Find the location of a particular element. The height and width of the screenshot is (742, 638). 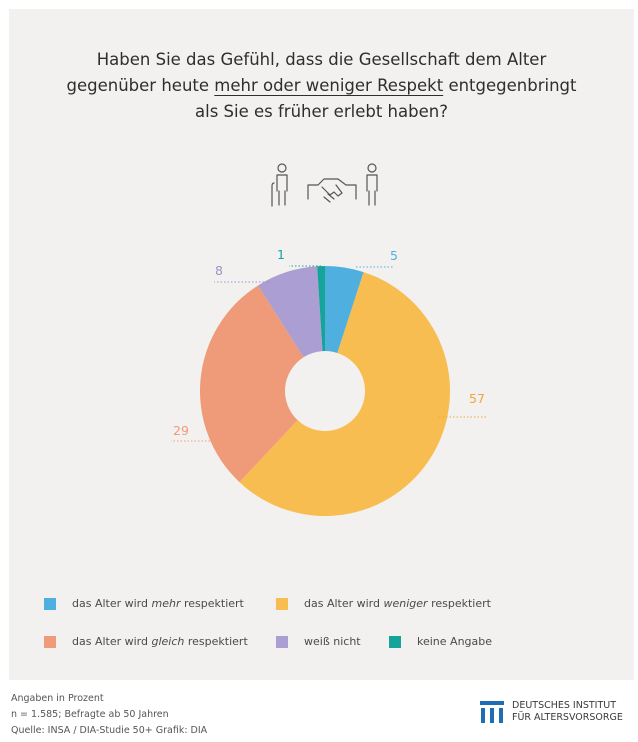

slice-gleich is located at coordinates (252, 384).